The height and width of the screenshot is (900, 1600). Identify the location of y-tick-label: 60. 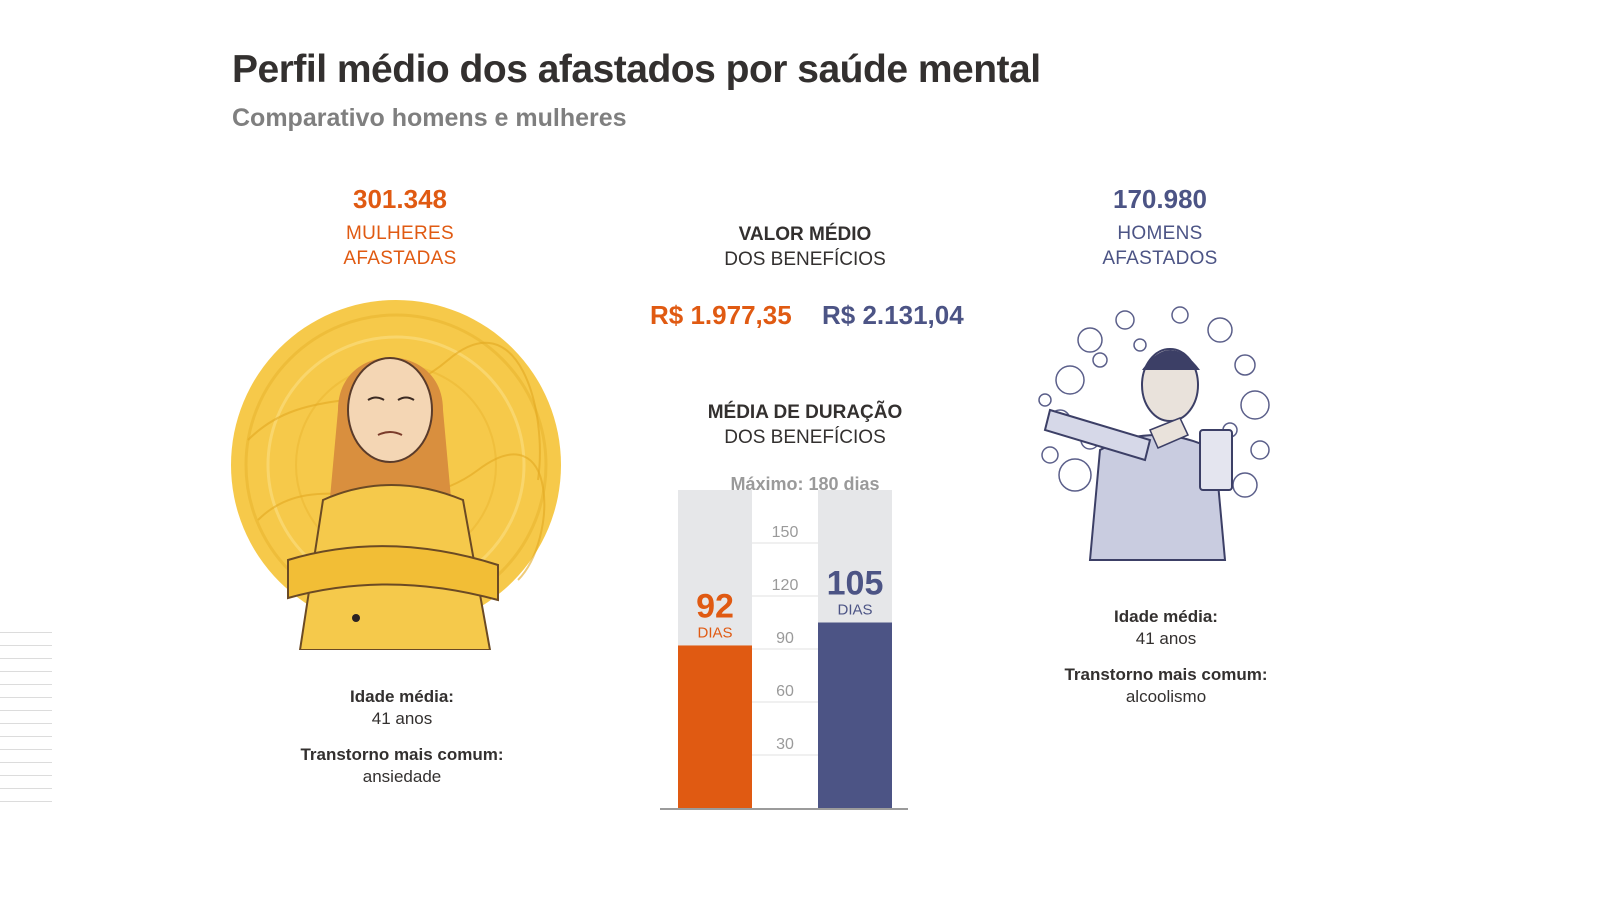
(785, 691).